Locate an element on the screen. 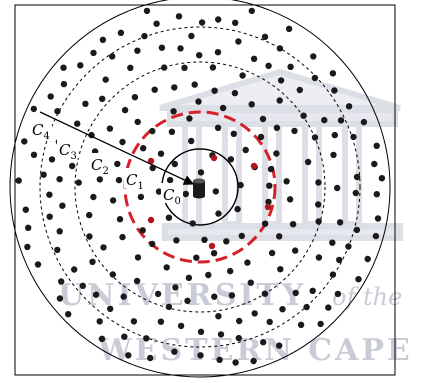 Image resolution: width=433 pixels, height=383 pixels. label-c3: C3 is located at coordinates (68, 150).